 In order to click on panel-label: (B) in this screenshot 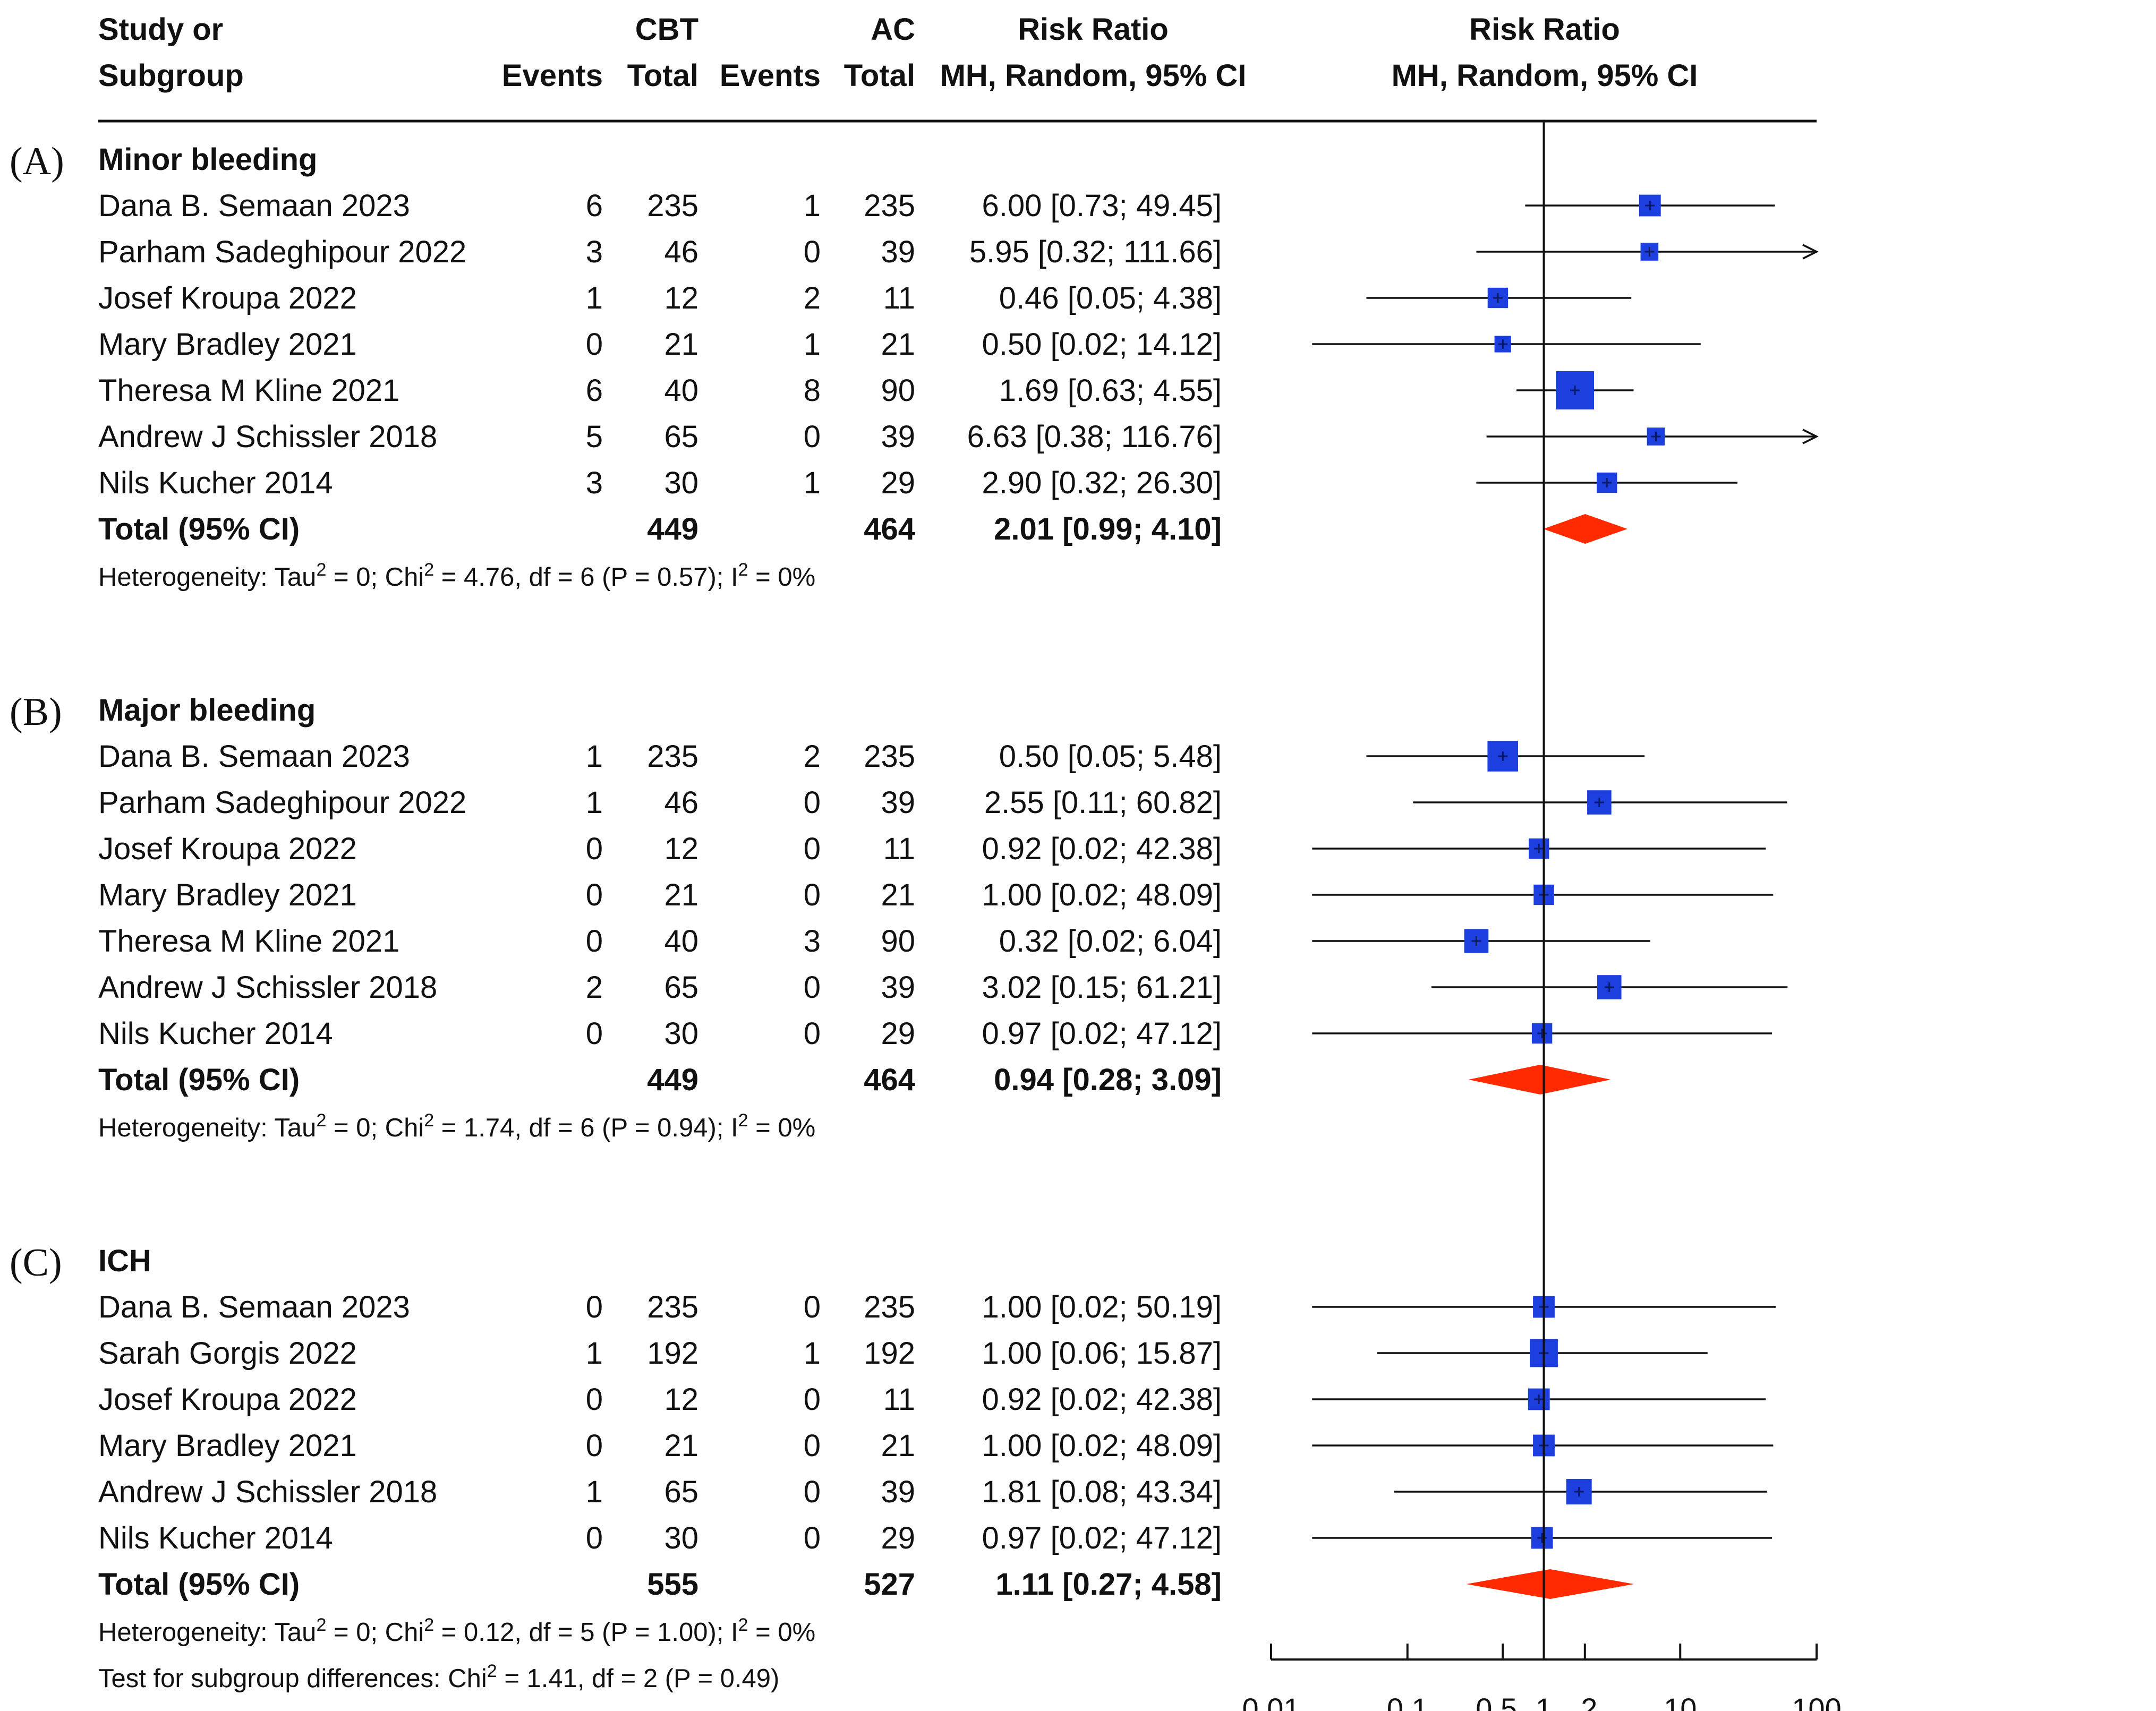, I will do `click(36, 712)`.